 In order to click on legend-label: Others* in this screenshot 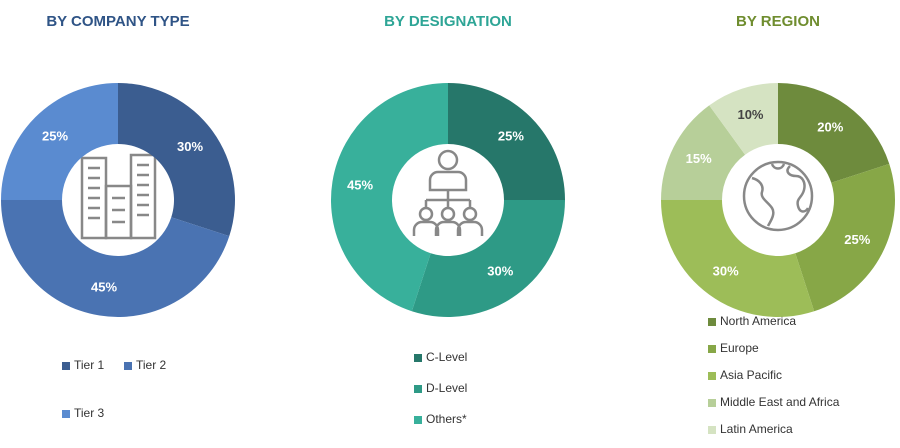, I will do `click(446, 419)`.